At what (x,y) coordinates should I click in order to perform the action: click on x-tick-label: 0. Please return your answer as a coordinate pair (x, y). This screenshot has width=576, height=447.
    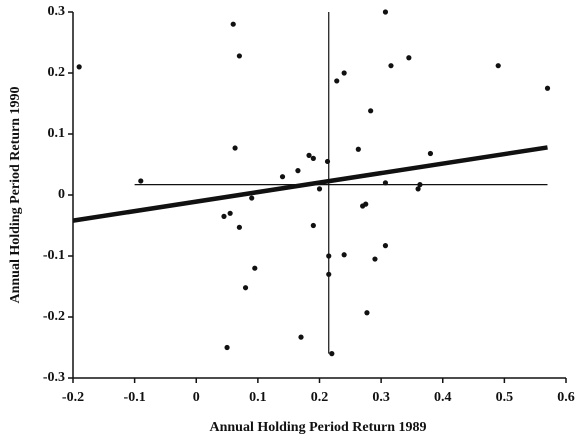
    Looking at the image, I should click on (196, 397).